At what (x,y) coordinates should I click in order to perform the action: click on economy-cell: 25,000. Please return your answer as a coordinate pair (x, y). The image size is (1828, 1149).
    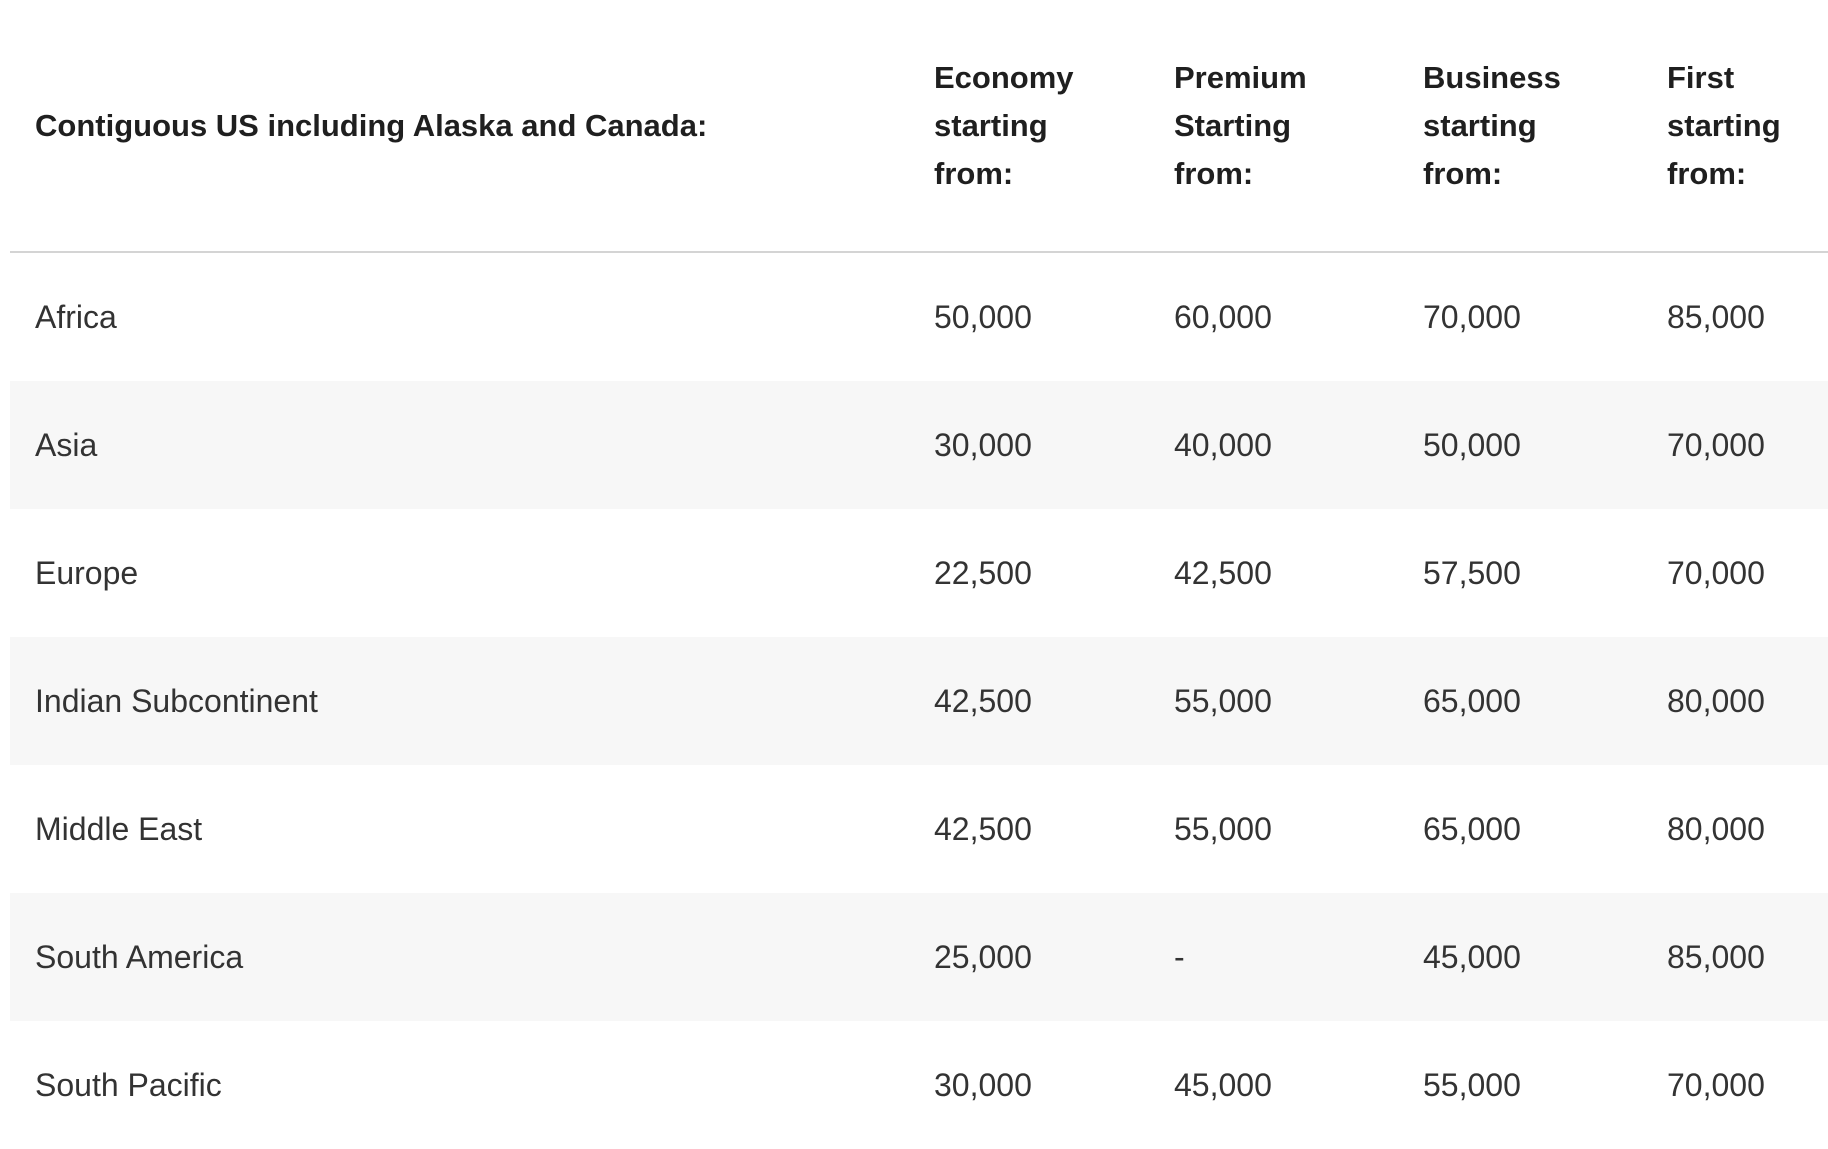
    Looking at the image, I should click on (1054, 957).